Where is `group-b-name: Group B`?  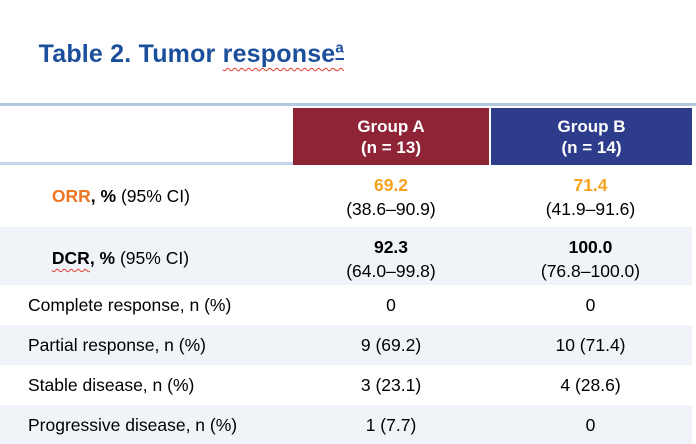 group-b-name: Group B is located at coordinates (591, 126).